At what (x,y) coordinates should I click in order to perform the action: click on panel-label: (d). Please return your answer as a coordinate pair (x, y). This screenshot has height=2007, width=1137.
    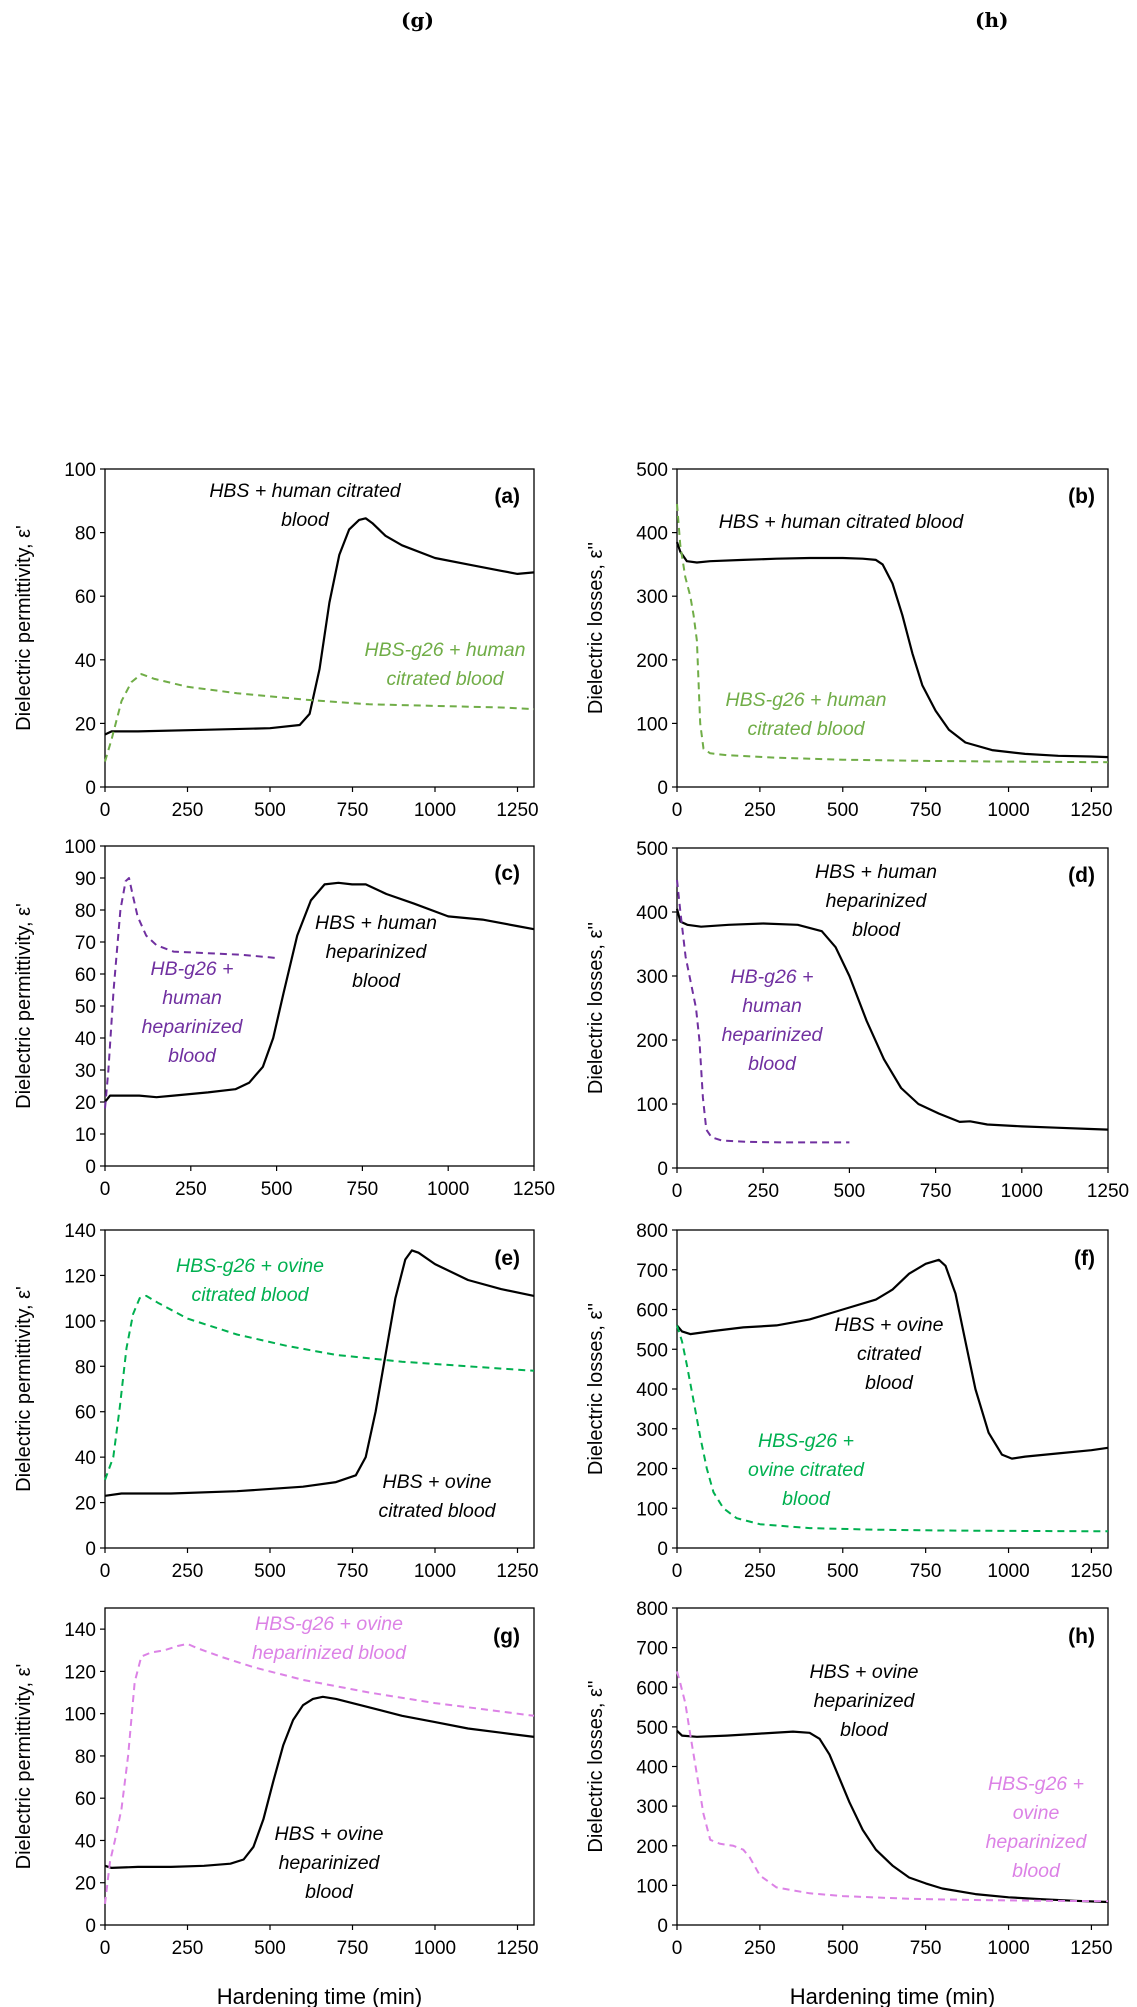
    Looking at the image, I should click on (1081, 875).